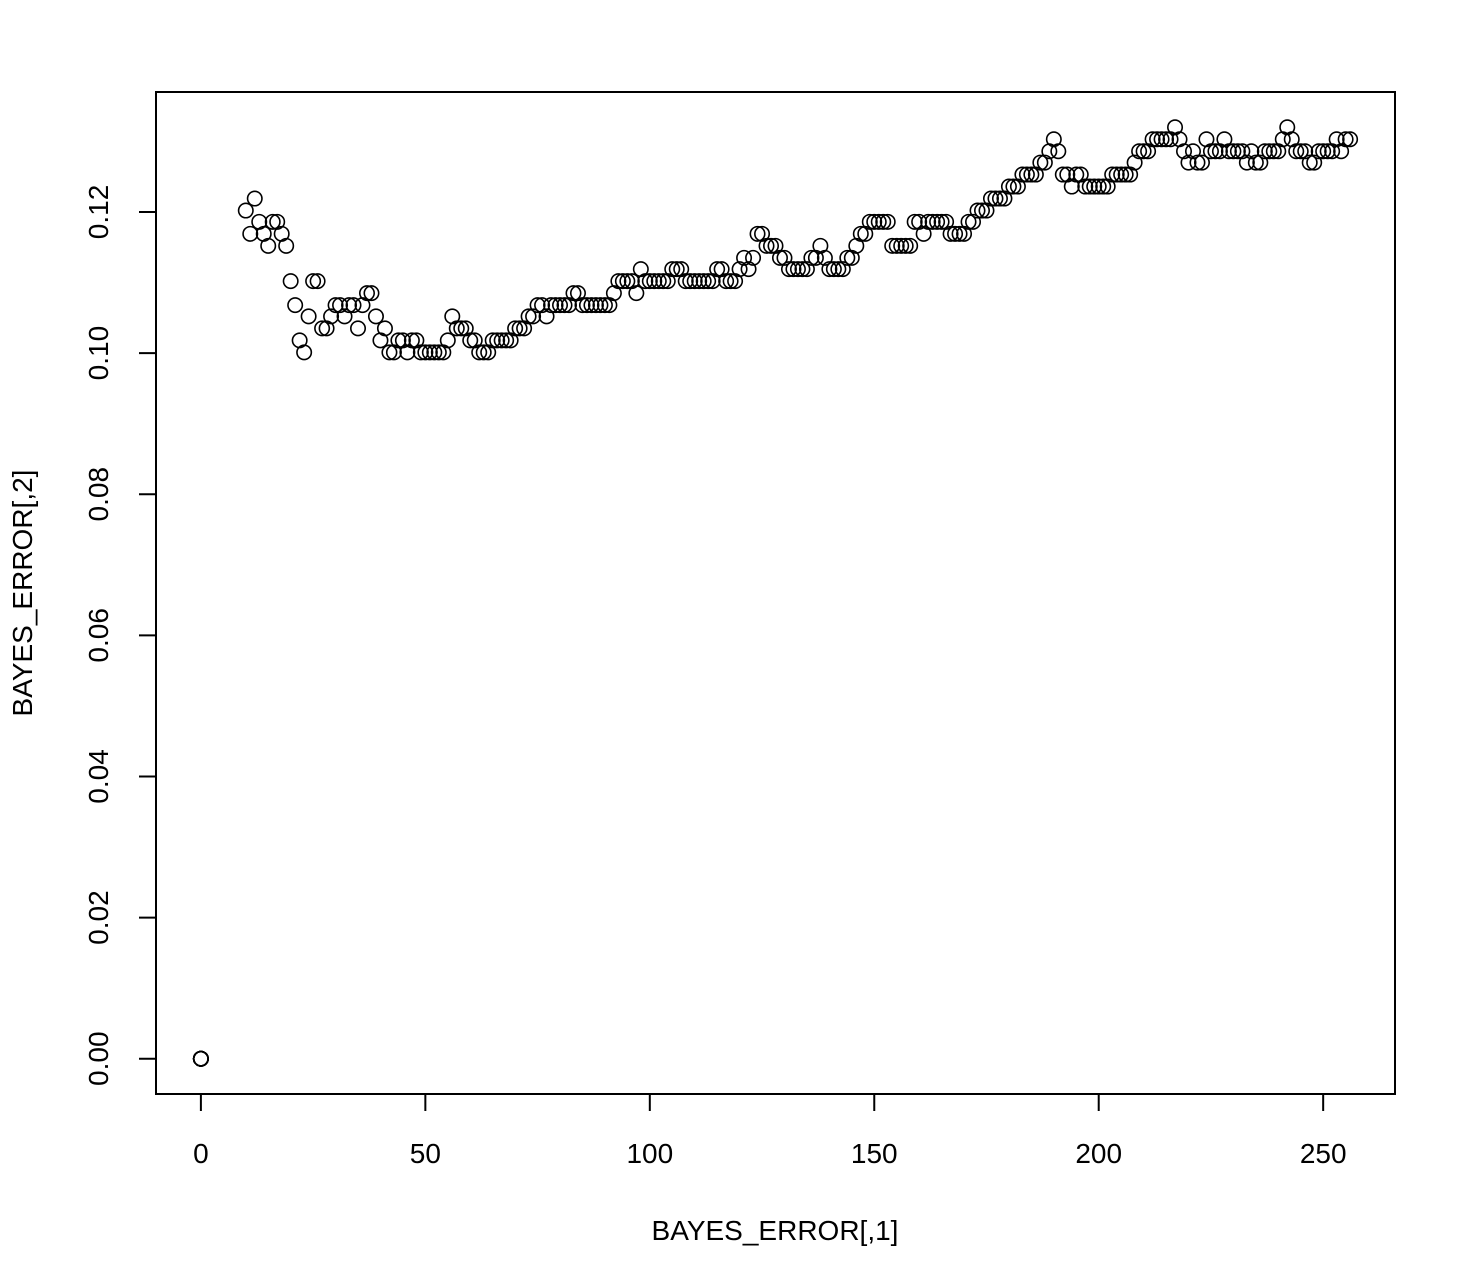 The width and height of the screenshot is (1462, 1264). Describe the element at coordinates (98, 353) in the screenshot. I see `y-tick-label: 0.10` at that location.